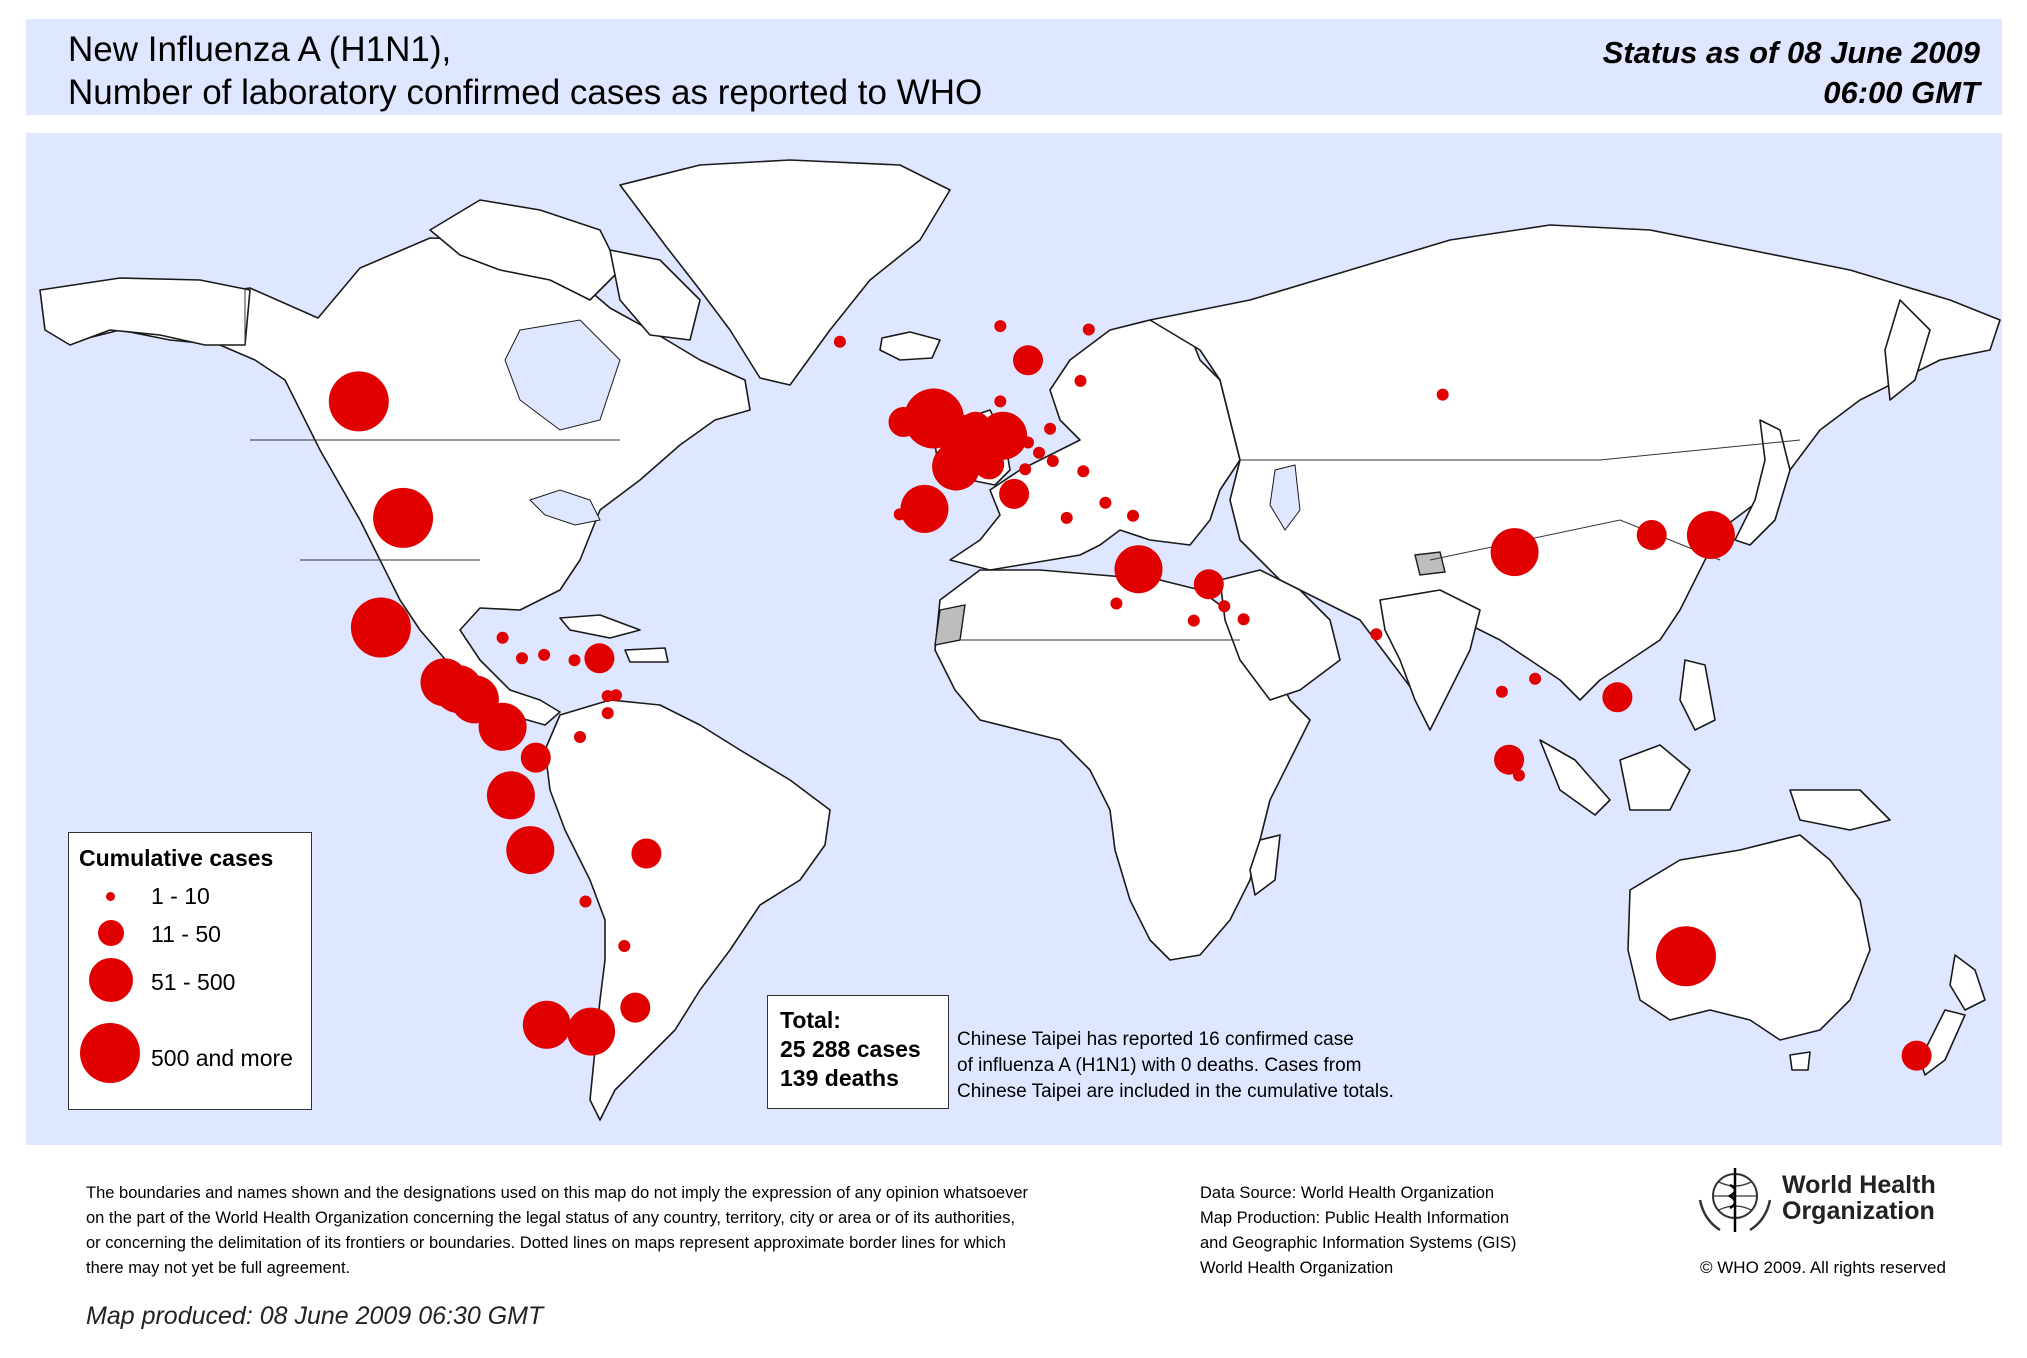 The width and height of the screenshot is (2027, 1358). Describe the element at coordinates (1967, 982) in the screenshot. I see `land-new-zealand-north` at that location.